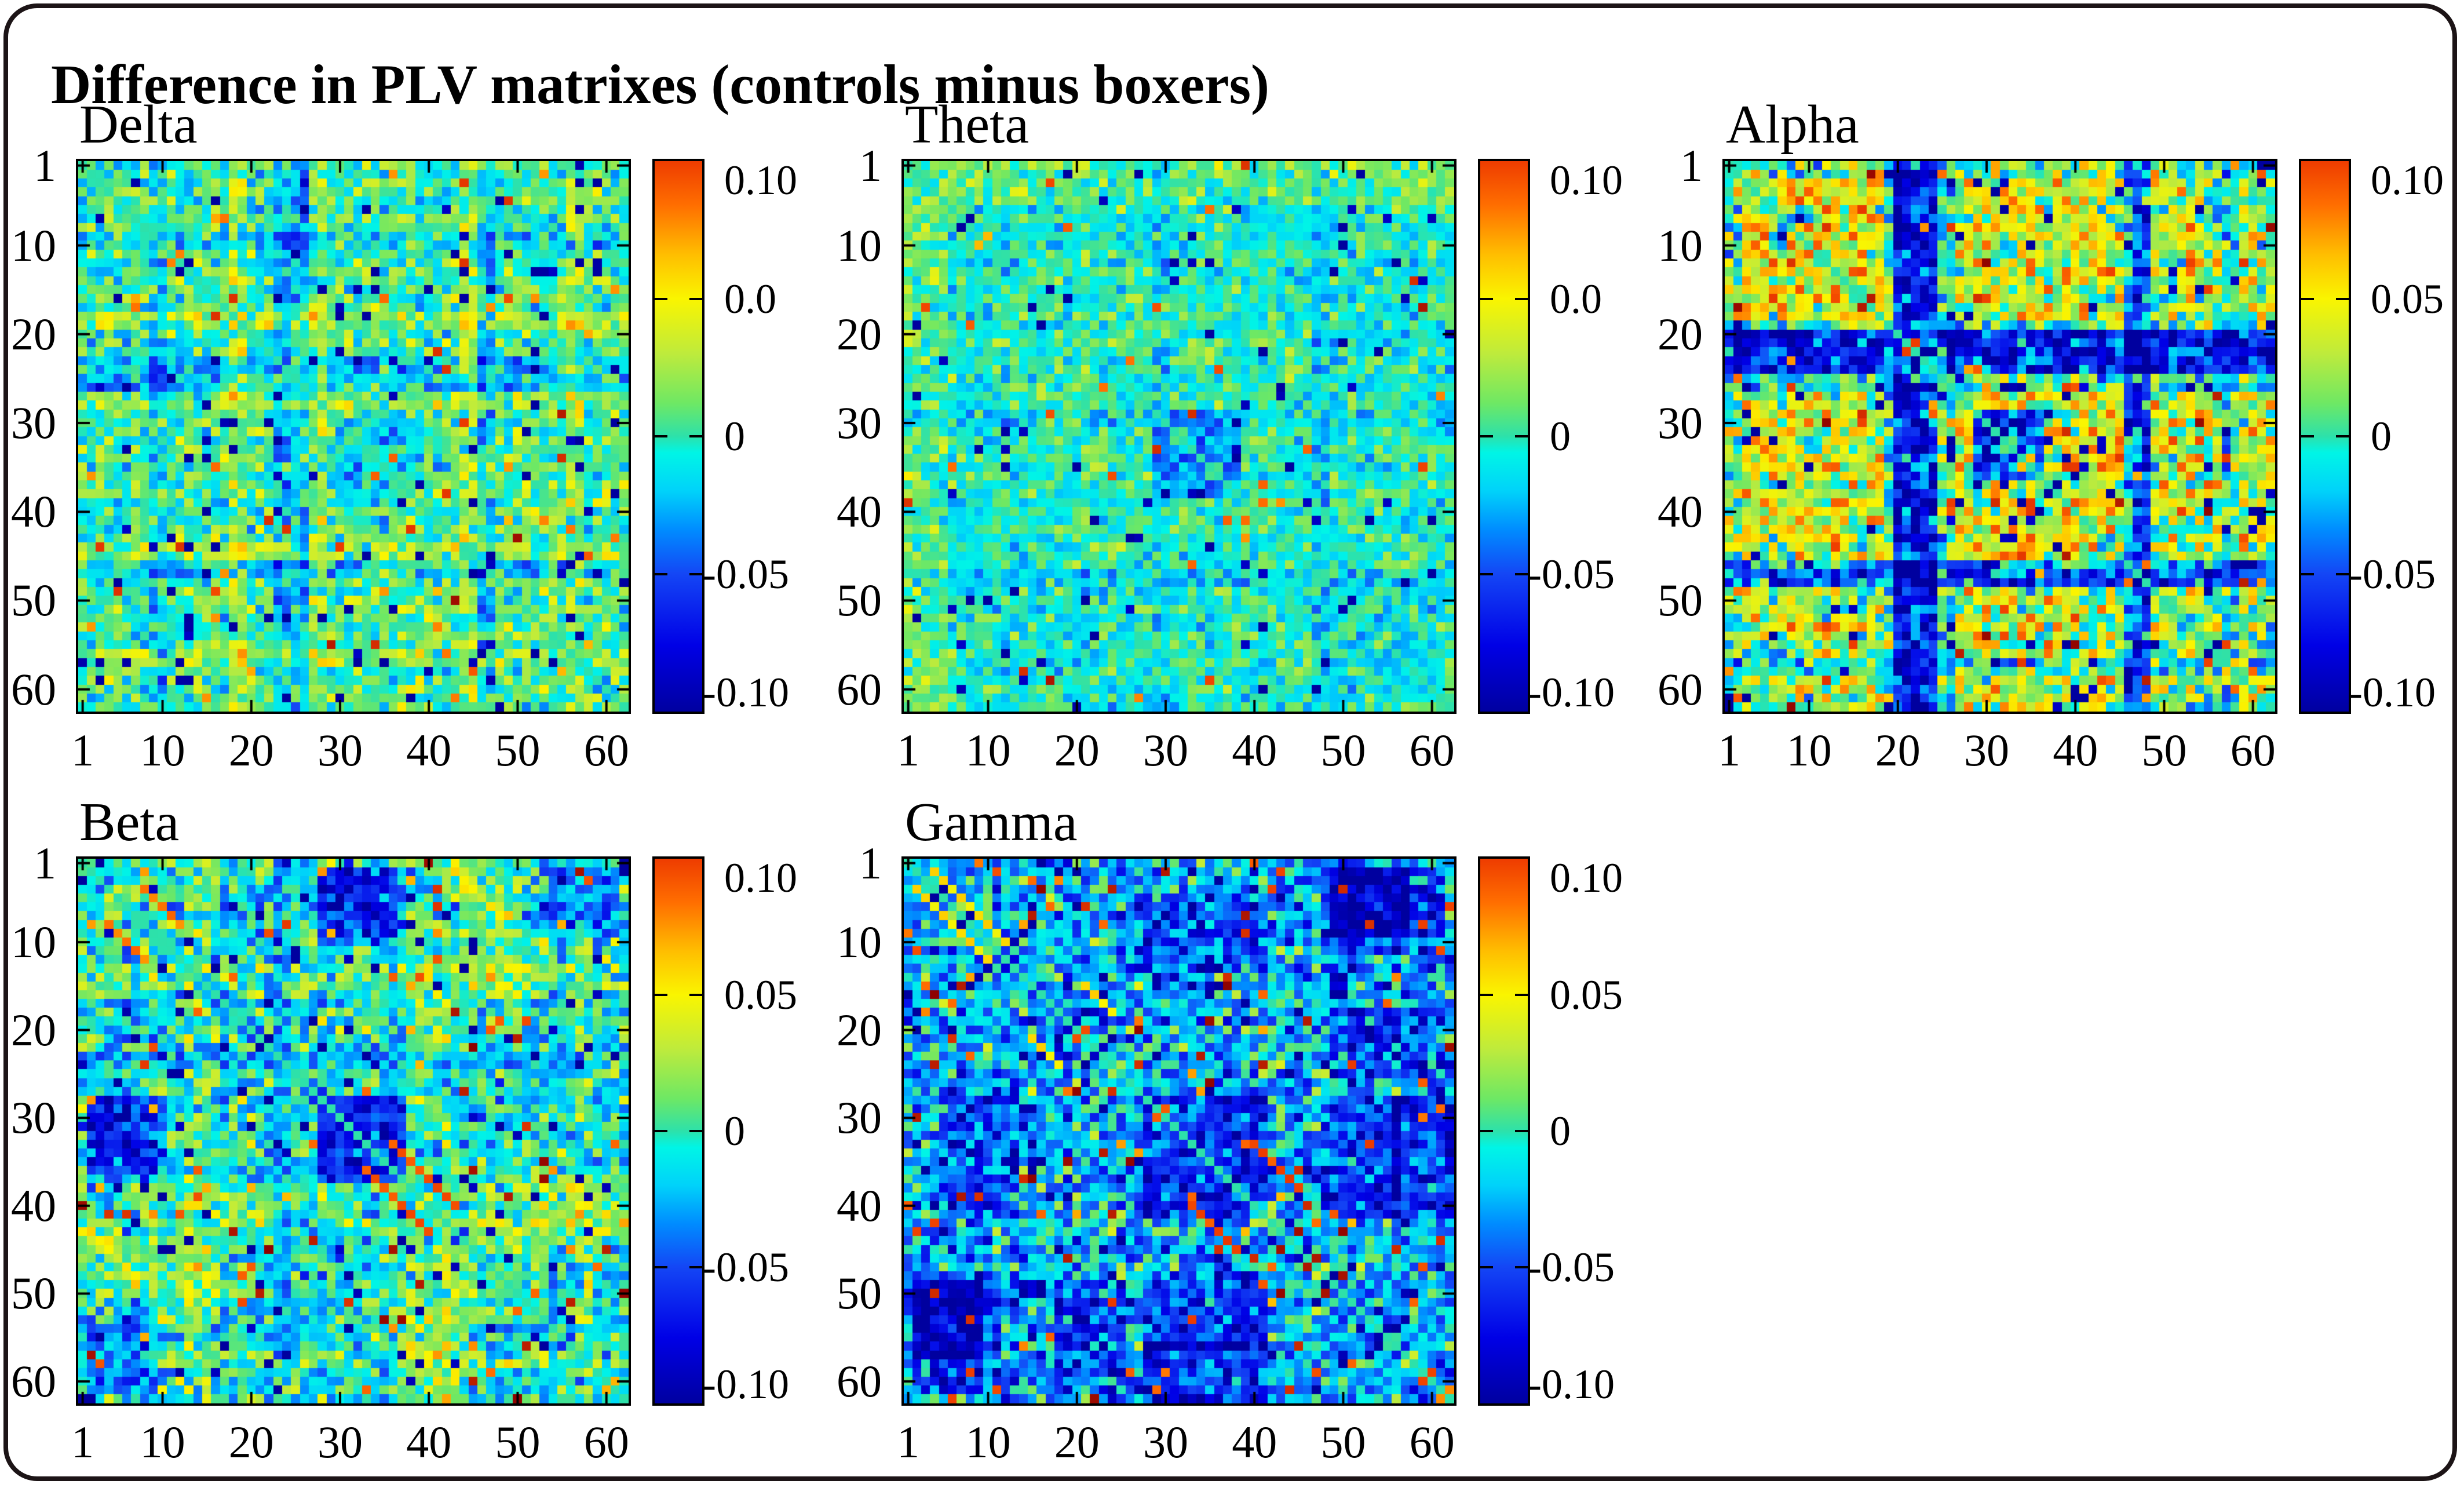  I want to click on heatmap-canvas-beta, so click(353, 1131).